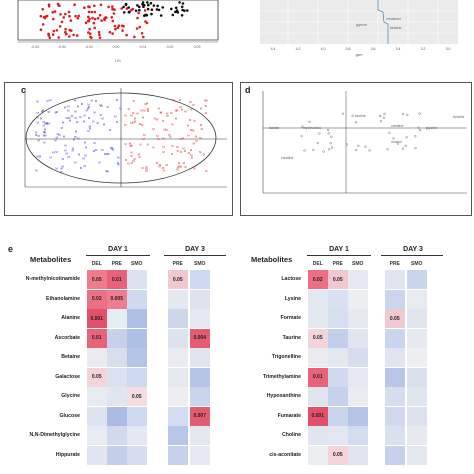  Describe the element at coordinates (67, 376) in the screenshot. I see `metabolite-label: Galactose` at that location.